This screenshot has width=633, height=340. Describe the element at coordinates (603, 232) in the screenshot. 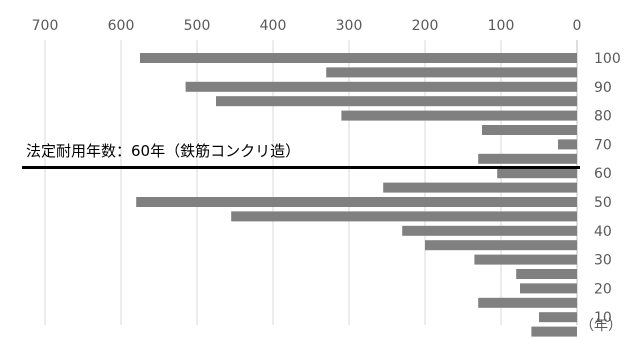

I see `y-tick-label-40: 40` at that location.